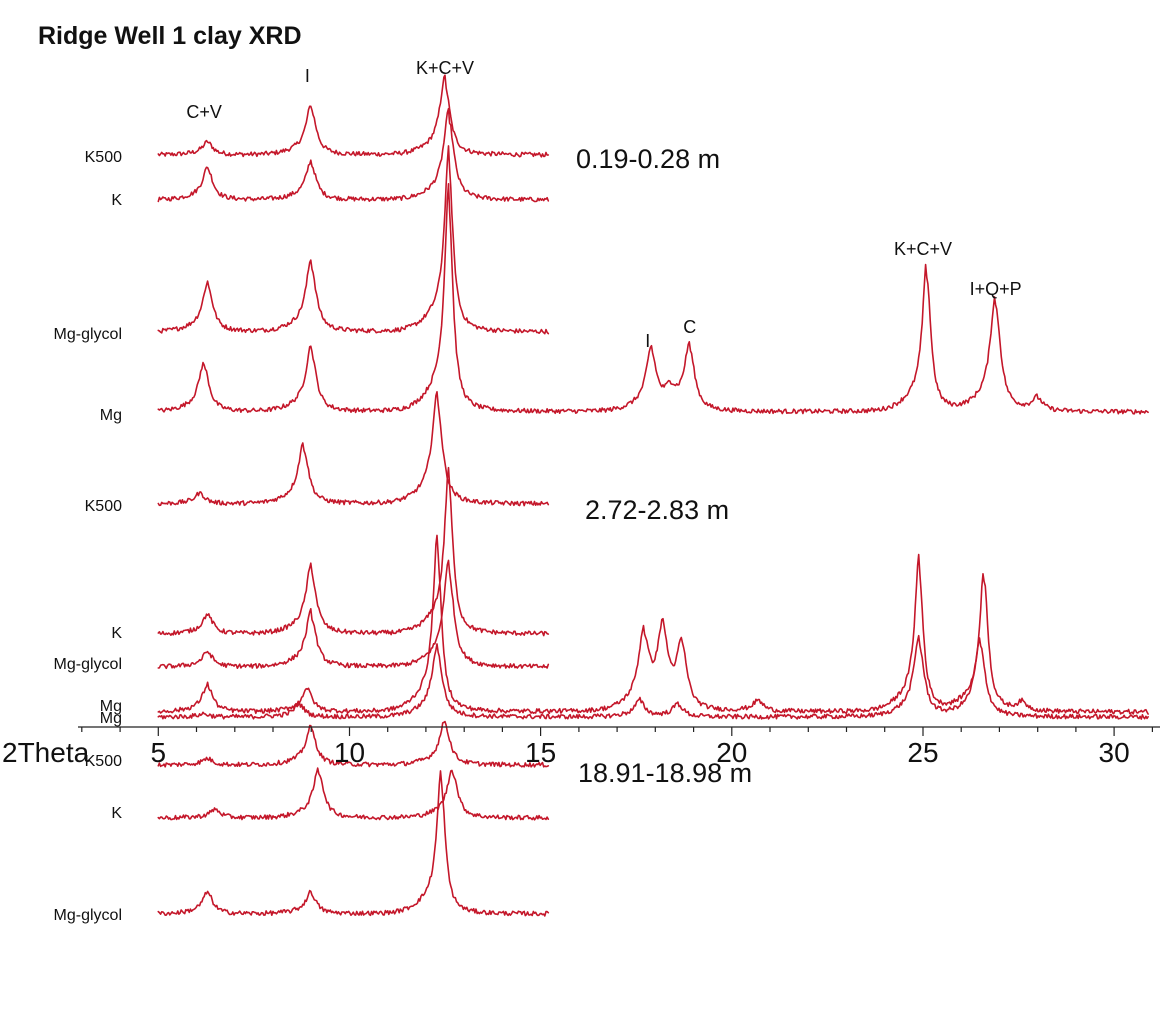  I want to click on peak-label-3: K+C+V, so click(445, 68).